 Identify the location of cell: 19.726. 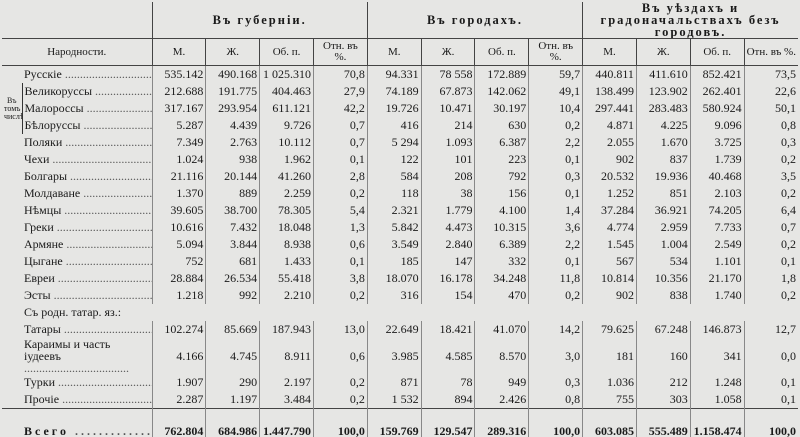
(394, 108).